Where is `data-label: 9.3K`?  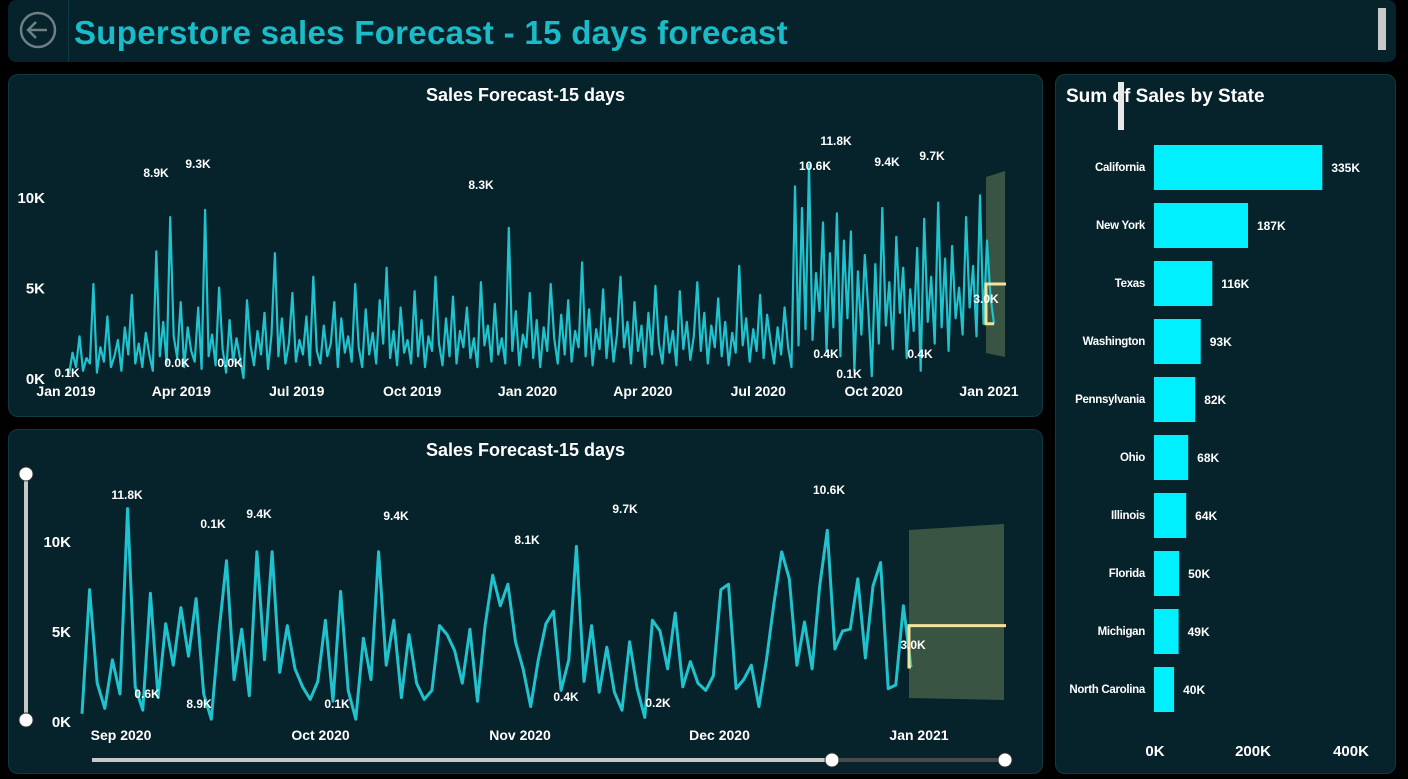 data-label: 9.3K is located at coordinates (198, 164).